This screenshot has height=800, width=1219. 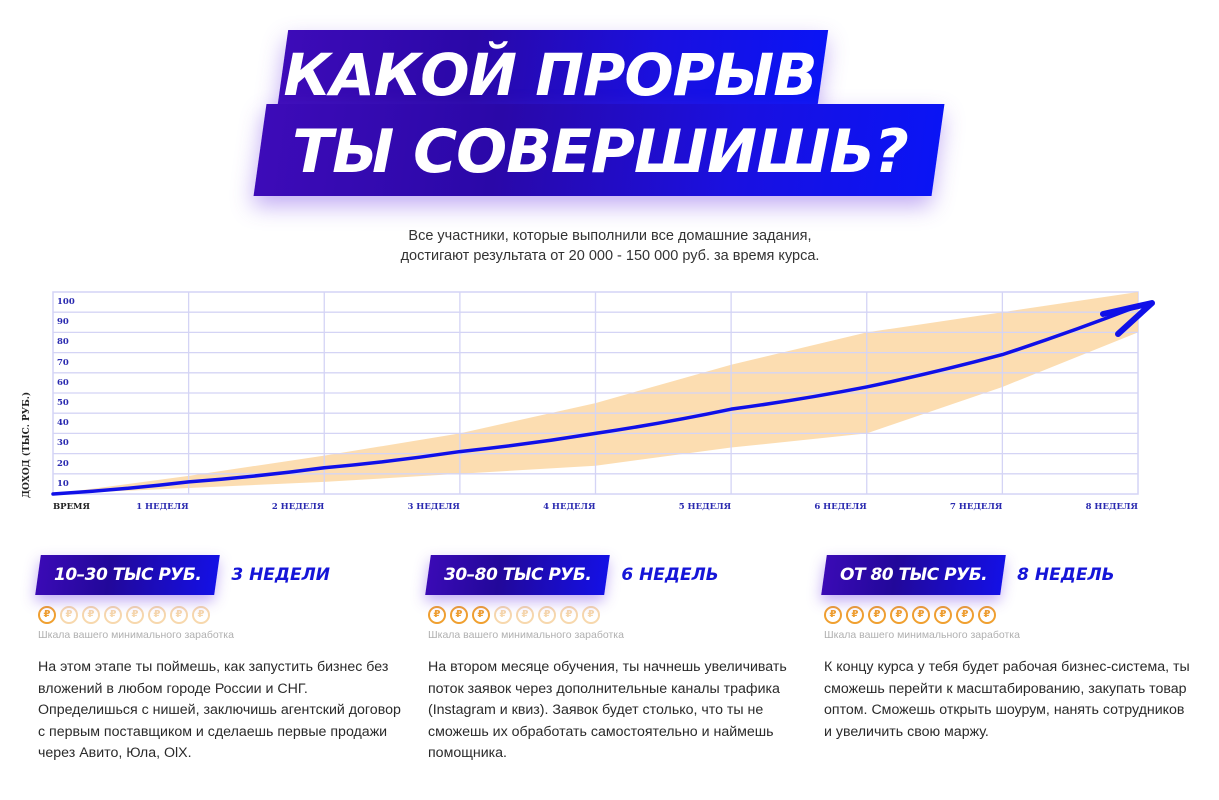 I want to click on y-tick-label: 100, so click(x=66, y=302).